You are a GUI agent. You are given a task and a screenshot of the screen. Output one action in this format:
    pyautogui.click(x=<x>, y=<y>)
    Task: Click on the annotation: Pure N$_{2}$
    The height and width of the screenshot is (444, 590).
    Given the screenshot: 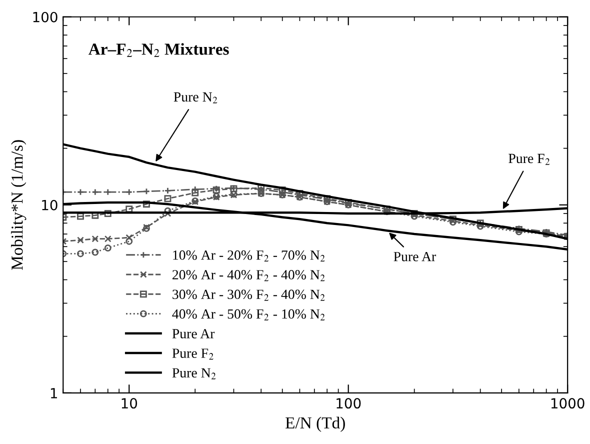 What is the action you would take?
    pyautogui.click(x=196, y=98)
    